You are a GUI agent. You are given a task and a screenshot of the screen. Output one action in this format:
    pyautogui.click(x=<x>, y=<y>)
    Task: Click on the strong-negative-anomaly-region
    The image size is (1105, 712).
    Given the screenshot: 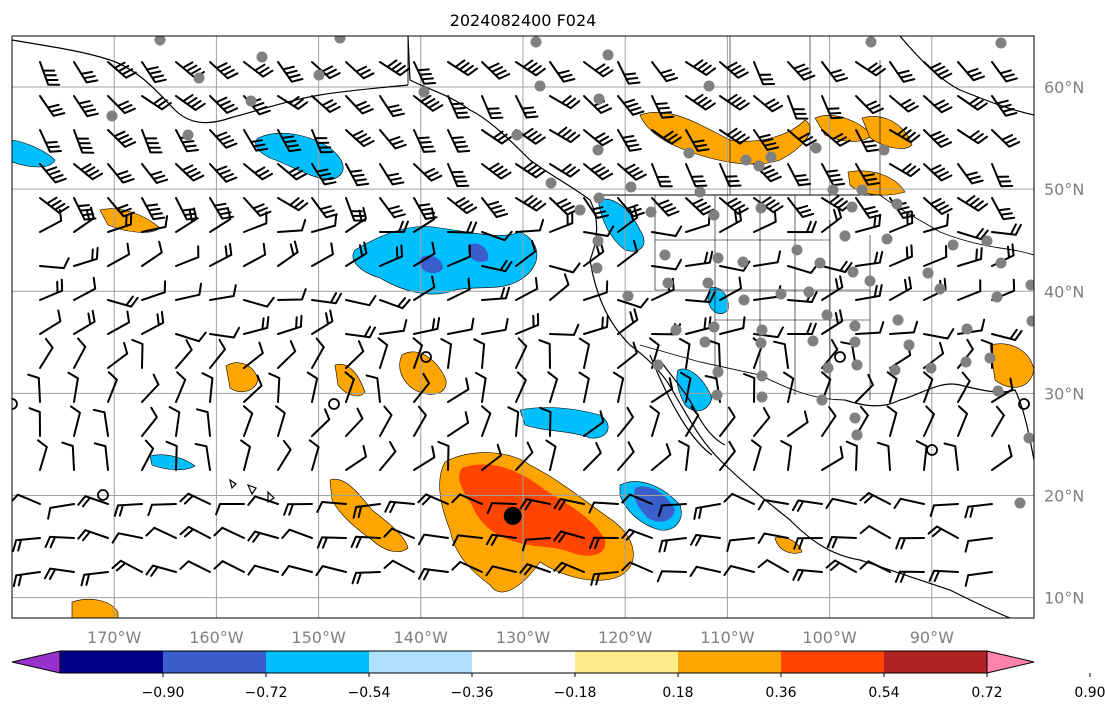 What is the action you would take?
    pyautogui.click(x=478, y=253)
    